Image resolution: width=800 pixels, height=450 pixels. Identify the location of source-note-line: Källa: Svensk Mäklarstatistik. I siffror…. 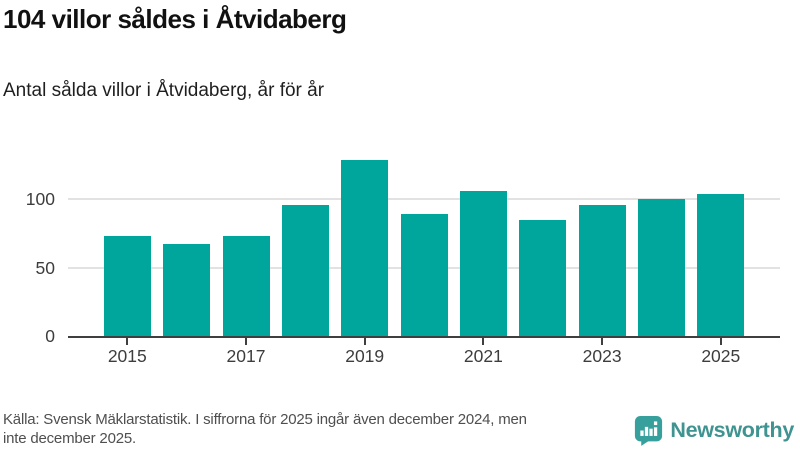
(265, 419).